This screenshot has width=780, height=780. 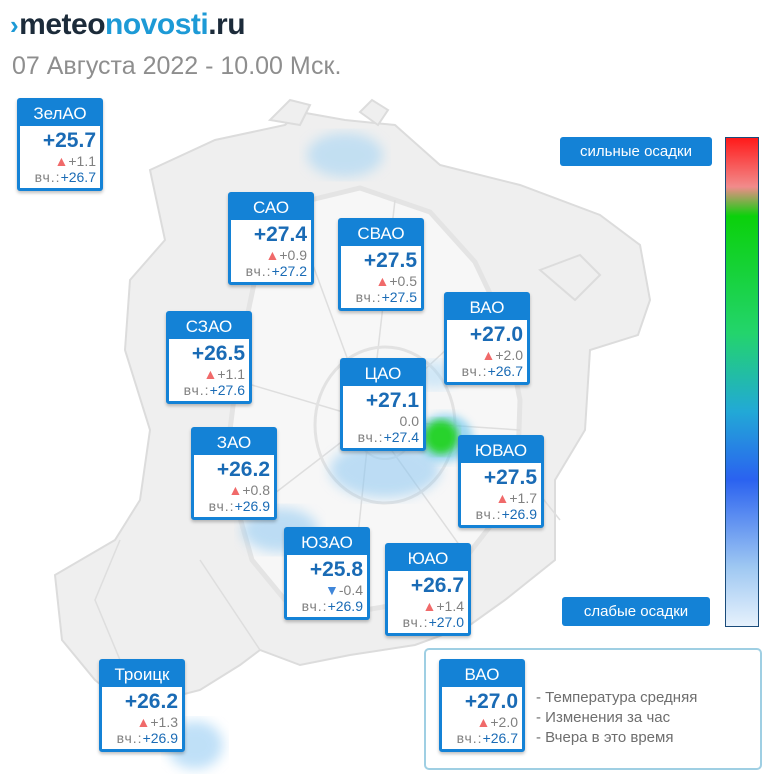 What do you see at coordinates (636, 611) in the screenshot?
I see `light-precipitation-label: слабые осадки` at bounding box center [636, 611].